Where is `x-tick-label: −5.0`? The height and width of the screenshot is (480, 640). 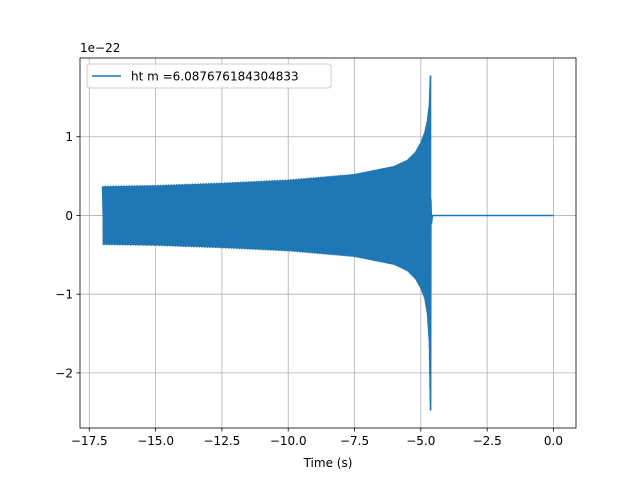
x-tick-label: −5.0 is located at coordinates (420, 441).